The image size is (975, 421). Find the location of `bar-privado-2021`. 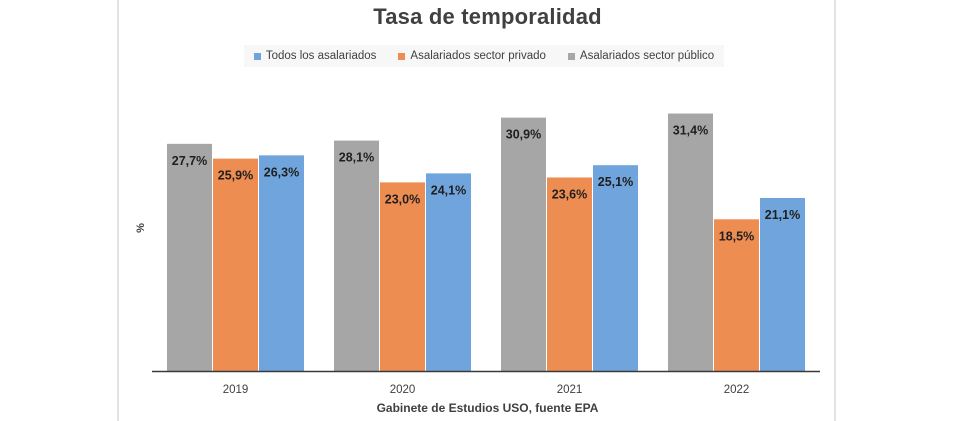

bar-privado-2021 is located at coordinates (569, 274).